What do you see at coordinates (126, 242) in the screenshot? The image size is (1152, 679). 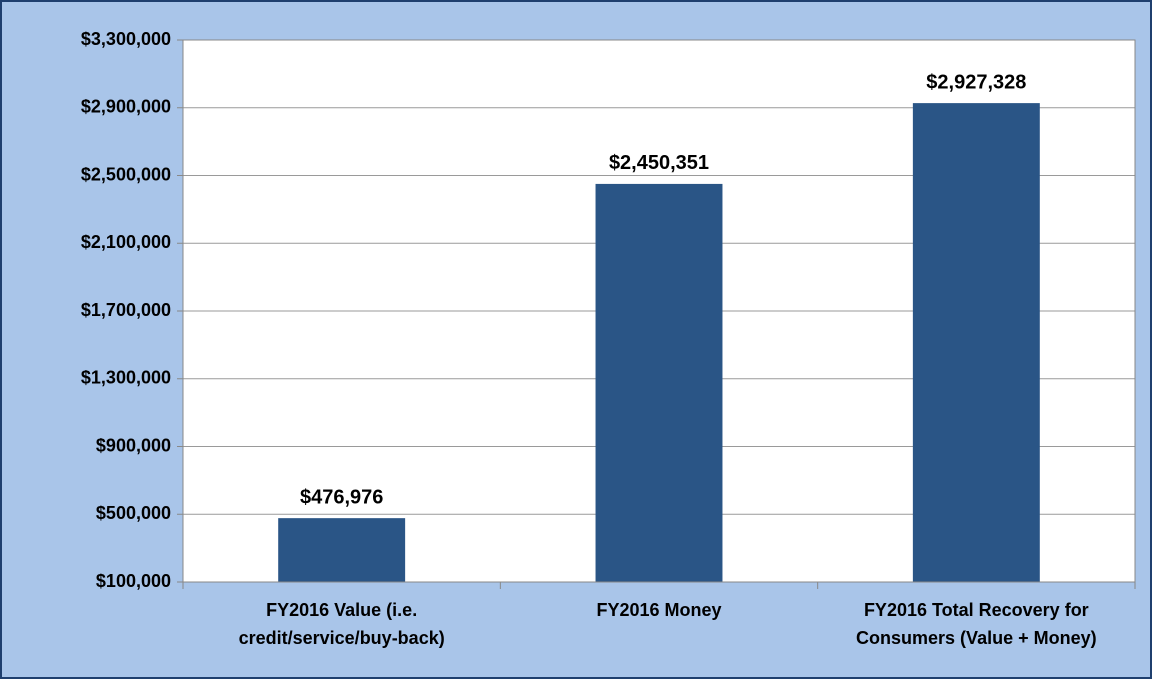 I see `y-tick-label: $2,100,000` at bounding box center [126, 242].